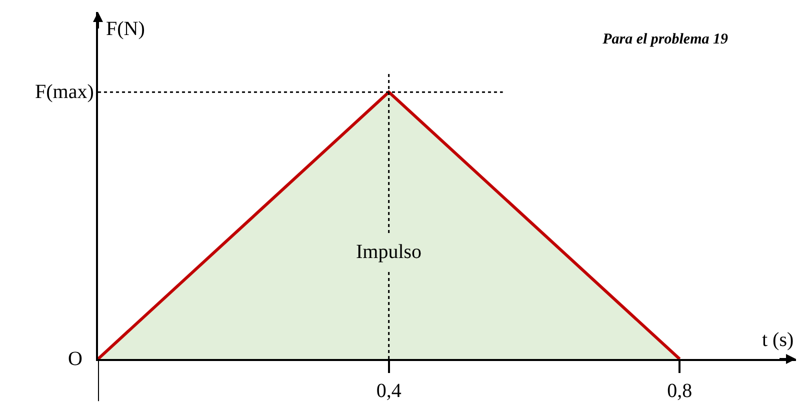 Image resolution: width=805 pixels, height=411 pixels. What do you see at coordinates (64, 92) in the screenshot?
I see `ref-line-label: F(max)` at bounding box center [64, 92].